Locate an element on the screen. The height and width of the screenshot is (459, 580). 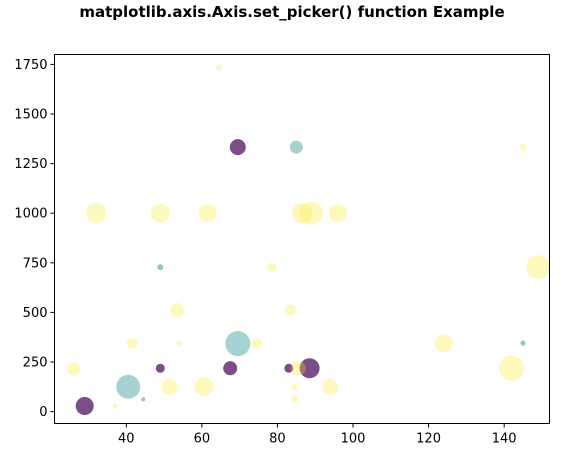
y-tick-label: 0 is located at coordinates (43, 412).